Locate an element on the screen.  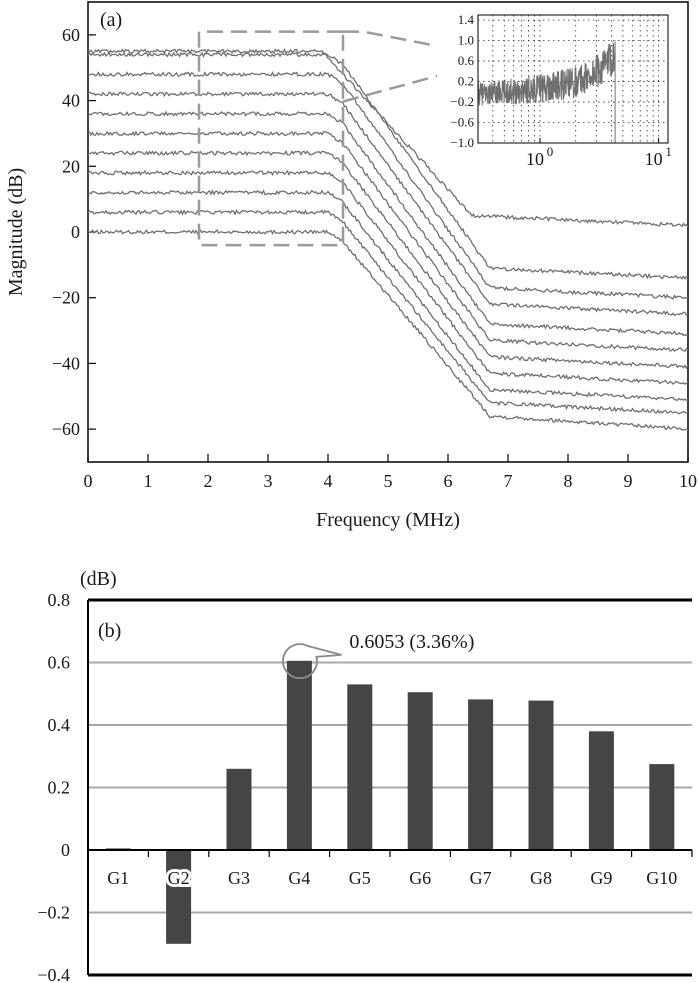
category-label: G10 is located at coordinates (661, 878).